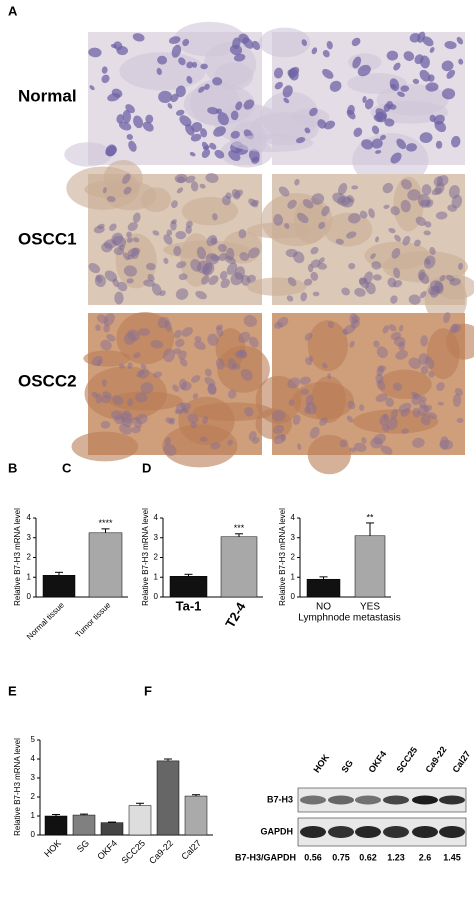  What do you see at coordinates (452, 857) in the screenshot?
I see `ratio-value: 1.45` at bounding box center [452, 857].